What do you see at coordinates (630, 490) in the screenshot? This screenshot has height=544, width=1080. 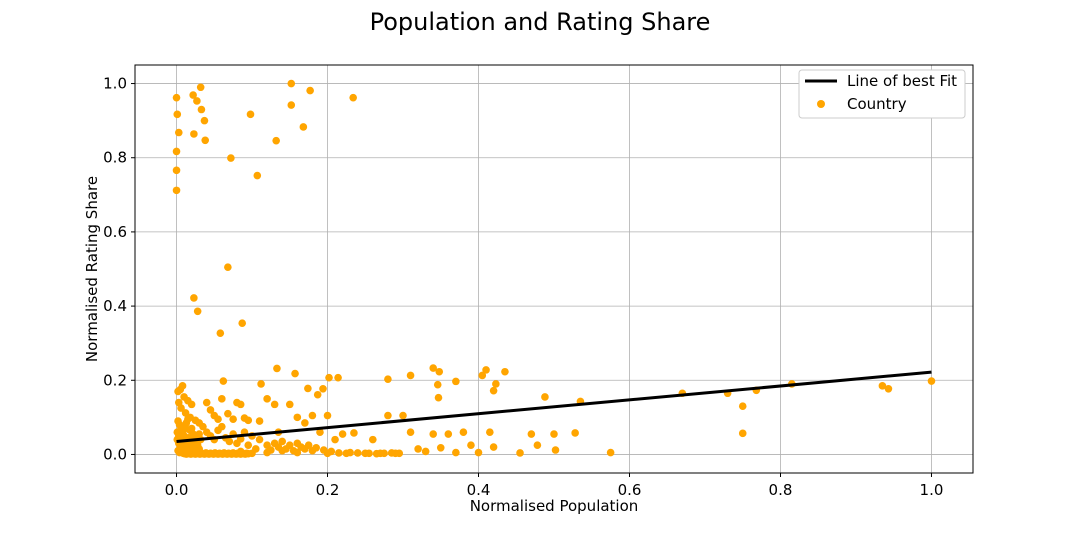 I see `x-tick-label: 0.6` at bounding box center [630, 490].